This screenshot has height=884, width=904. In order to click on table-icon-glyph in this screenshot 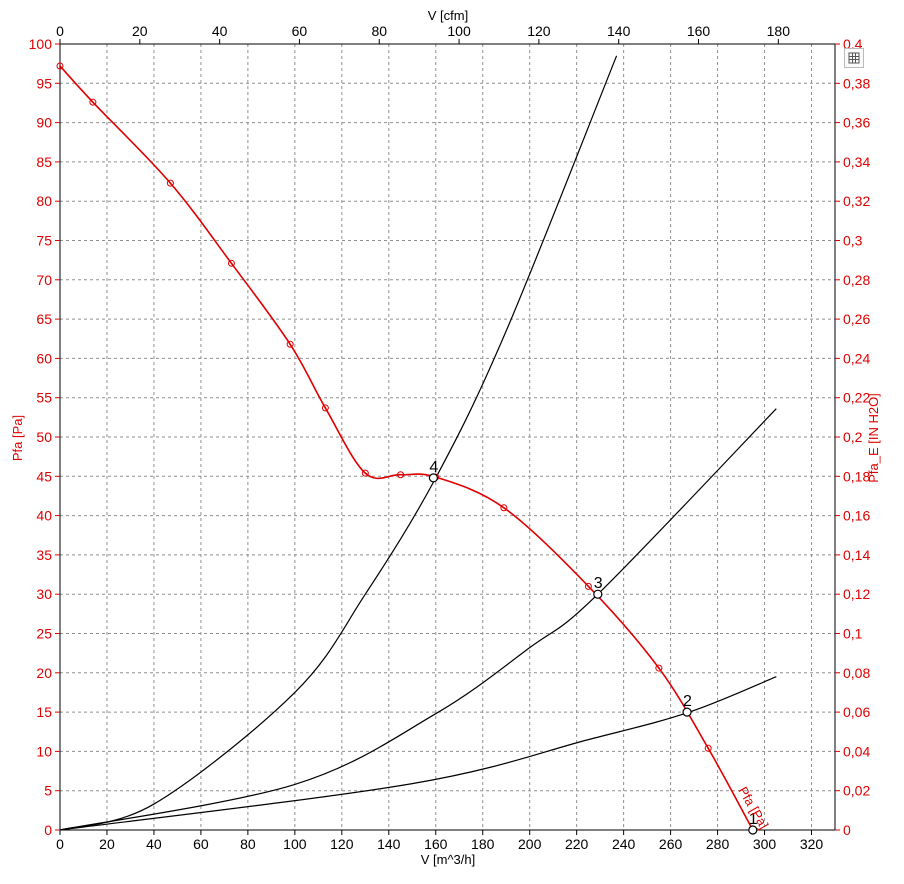, I will do `click(854, 58)`.